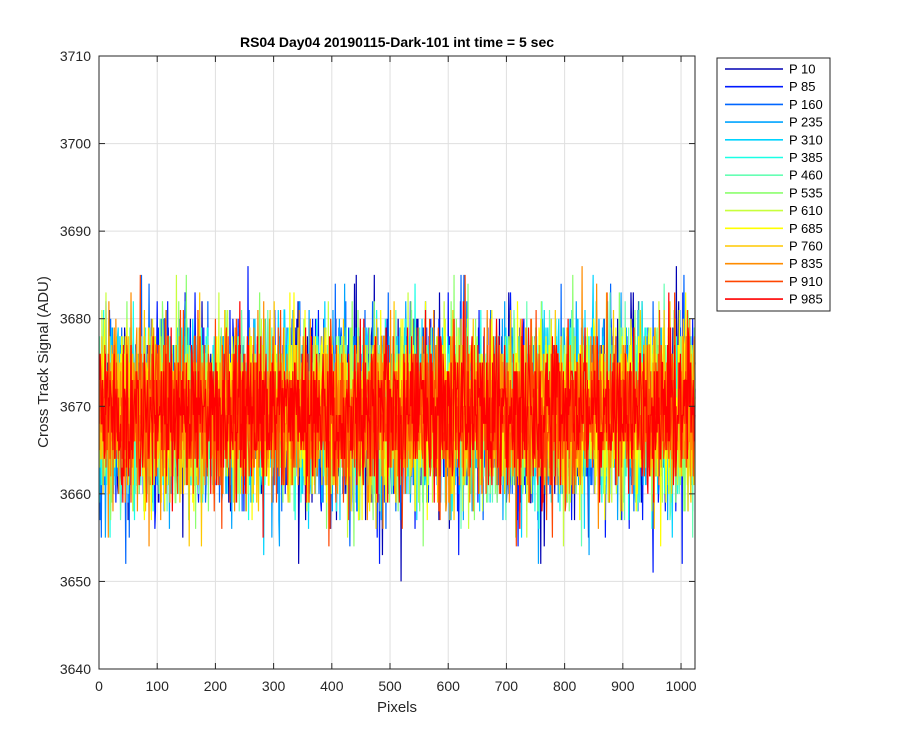 This screenshot has width=900, height=750. I want to click on y-tick-label-0: 3640, so click(75, 669).